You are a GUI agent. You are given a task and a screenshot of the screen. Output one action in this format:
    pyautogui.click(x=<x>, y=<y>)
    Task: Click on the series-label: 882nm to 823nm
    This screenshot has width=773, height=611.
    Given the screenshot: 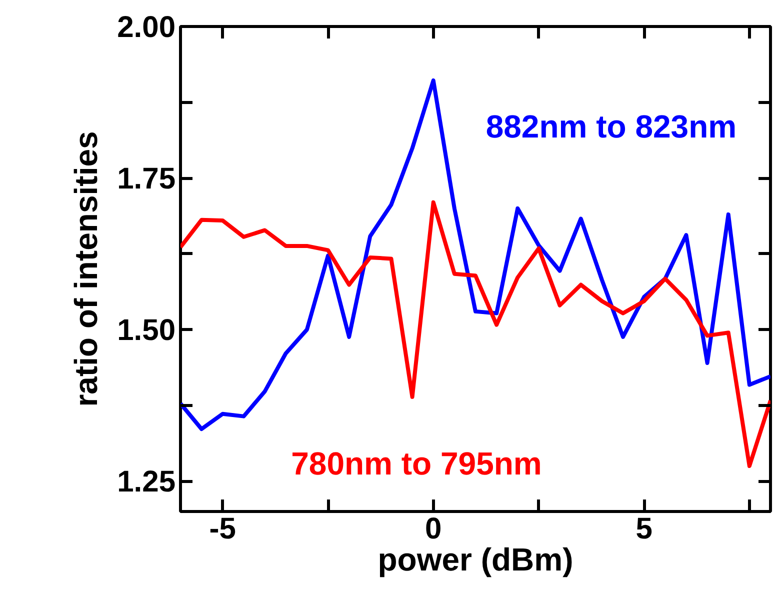 What is the action you would take?
    pyautogui.click(x=611, y=126)
    